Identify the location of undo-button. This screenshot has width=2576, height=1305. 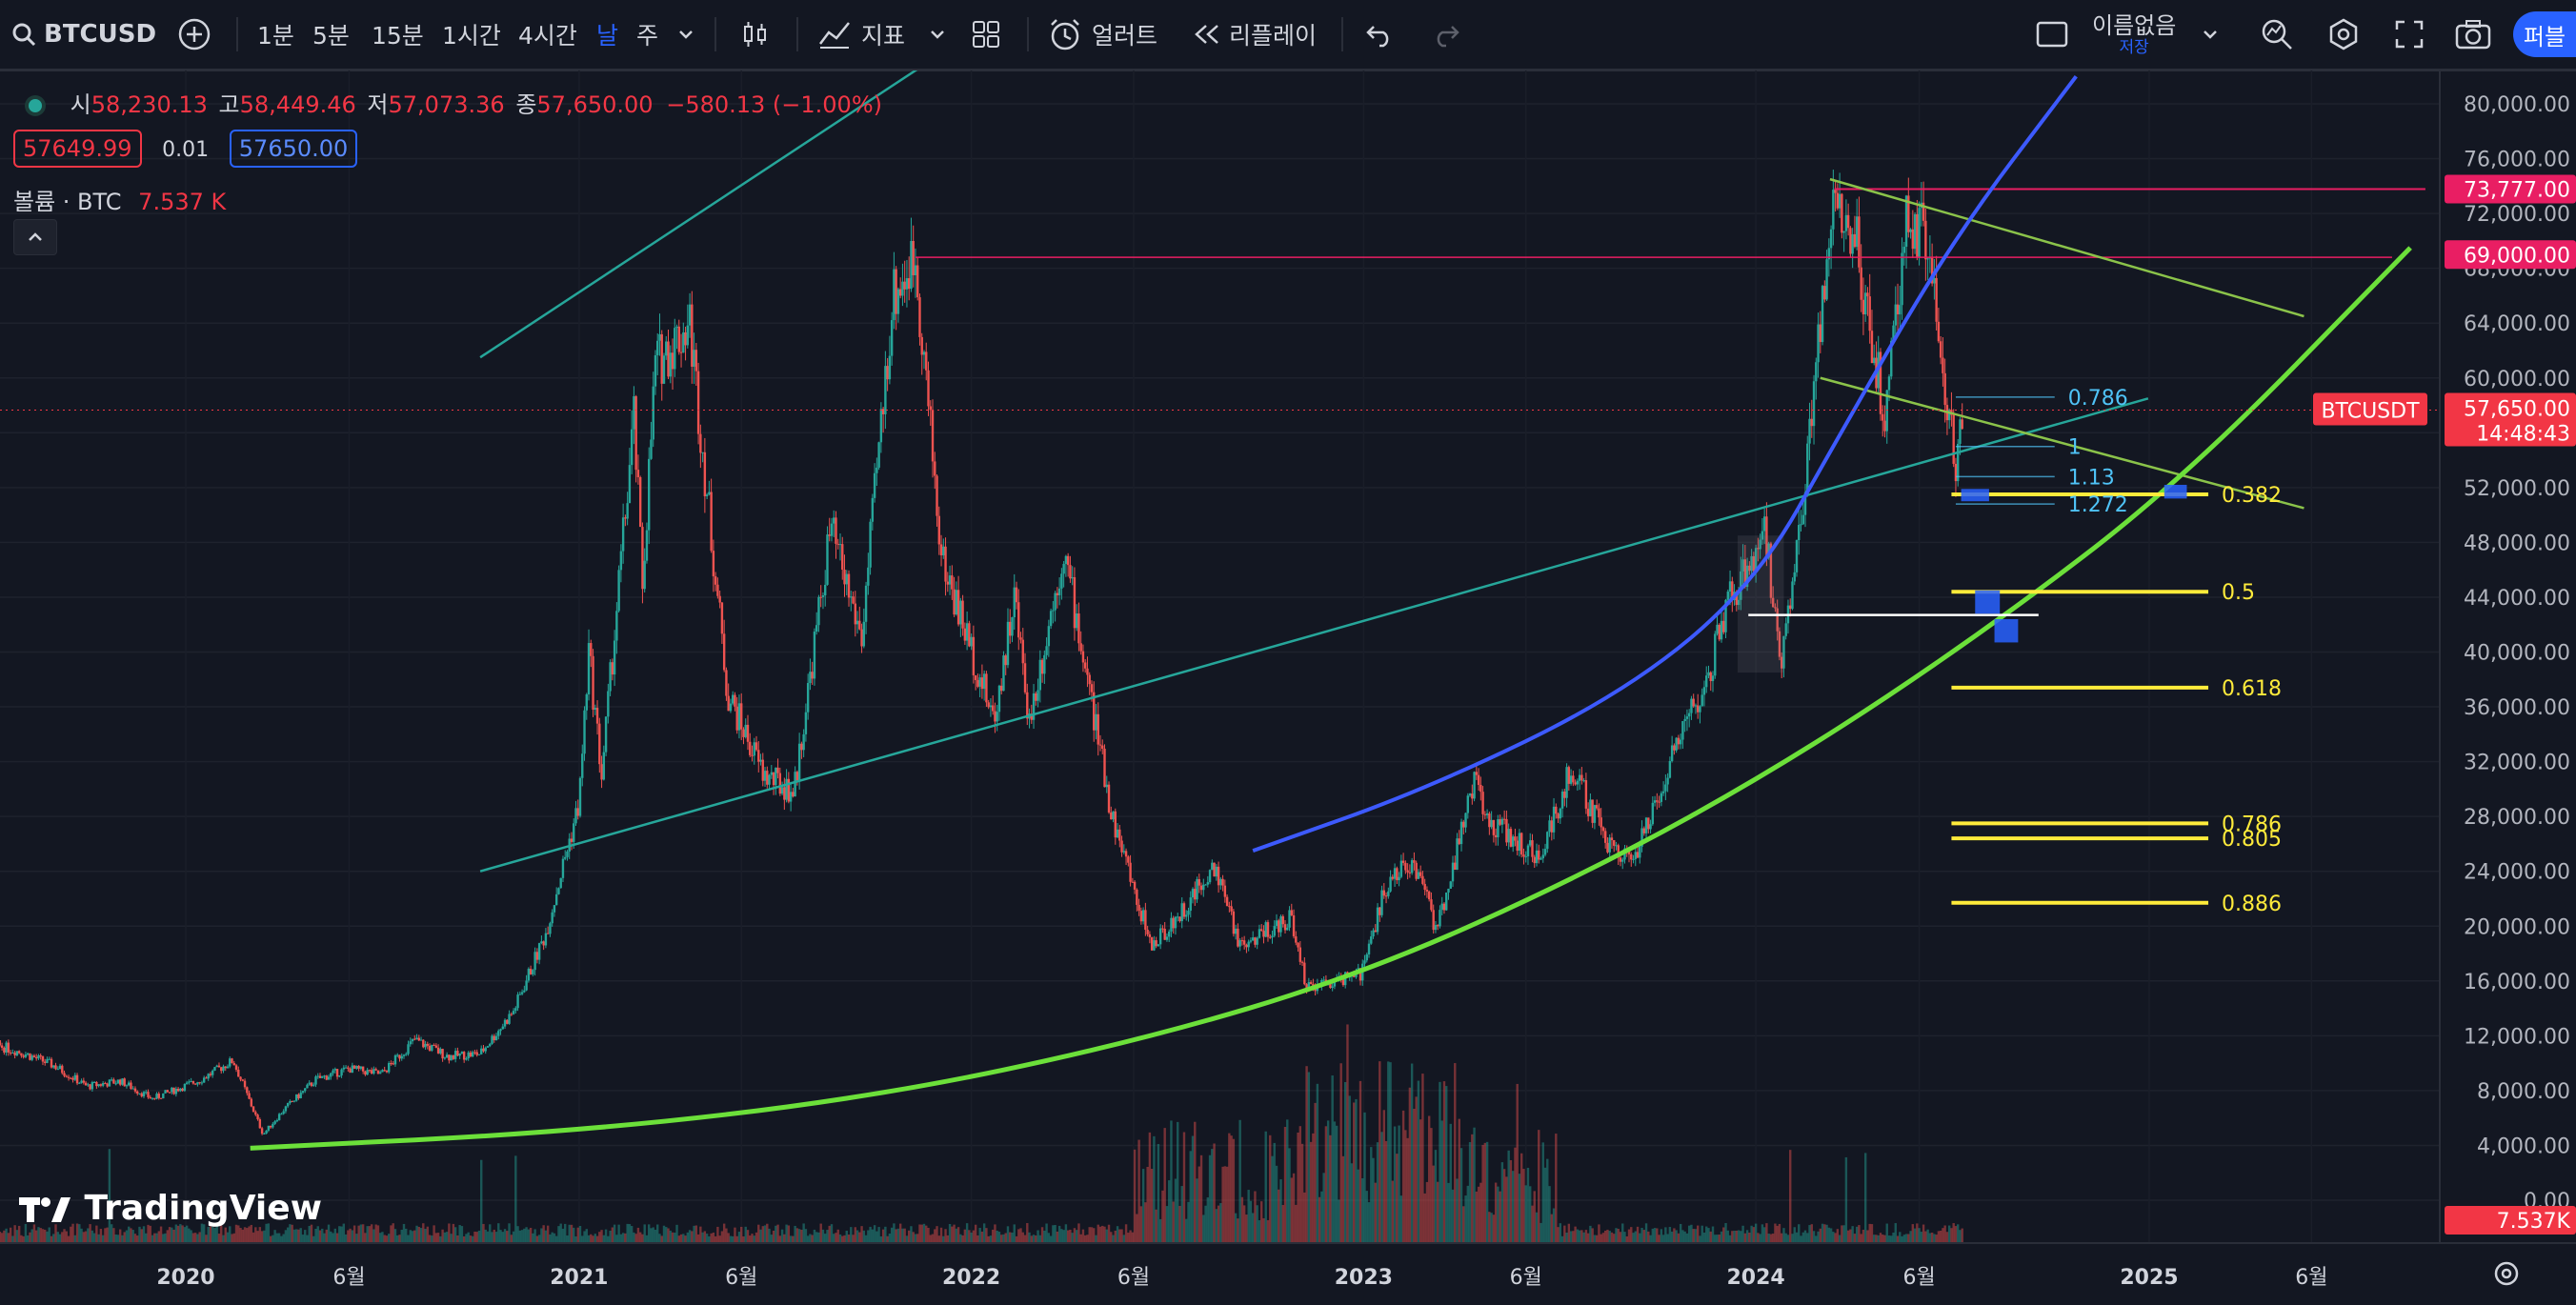
(1379, 34).